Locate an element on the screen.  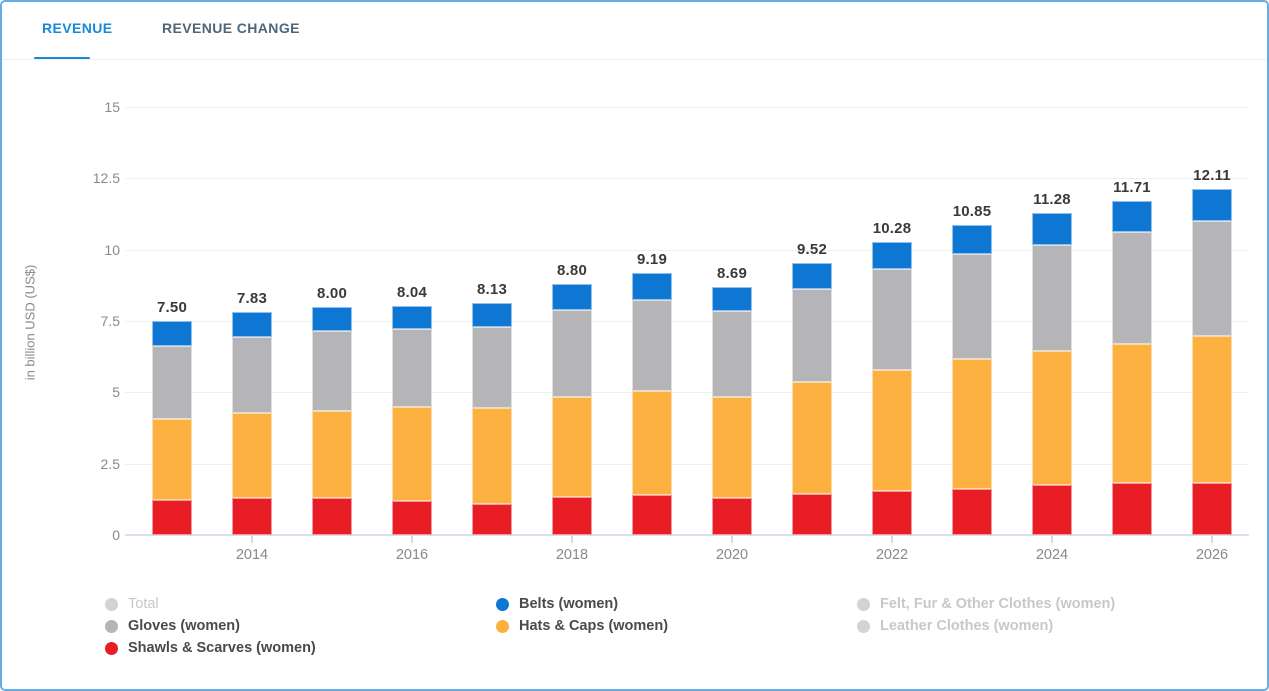
bar-group-2023: 10.85 is located at coordinates (972, 321).